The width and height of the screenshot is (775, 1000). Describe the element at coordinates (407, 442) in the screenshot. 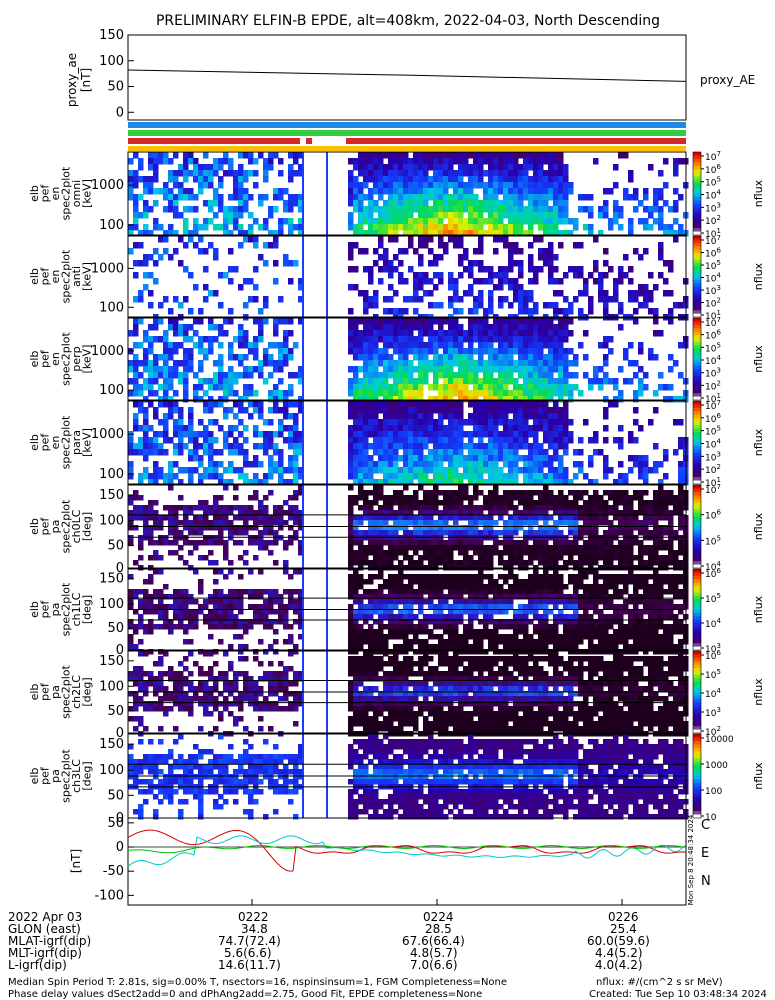

I see `panel-frame` at that location.